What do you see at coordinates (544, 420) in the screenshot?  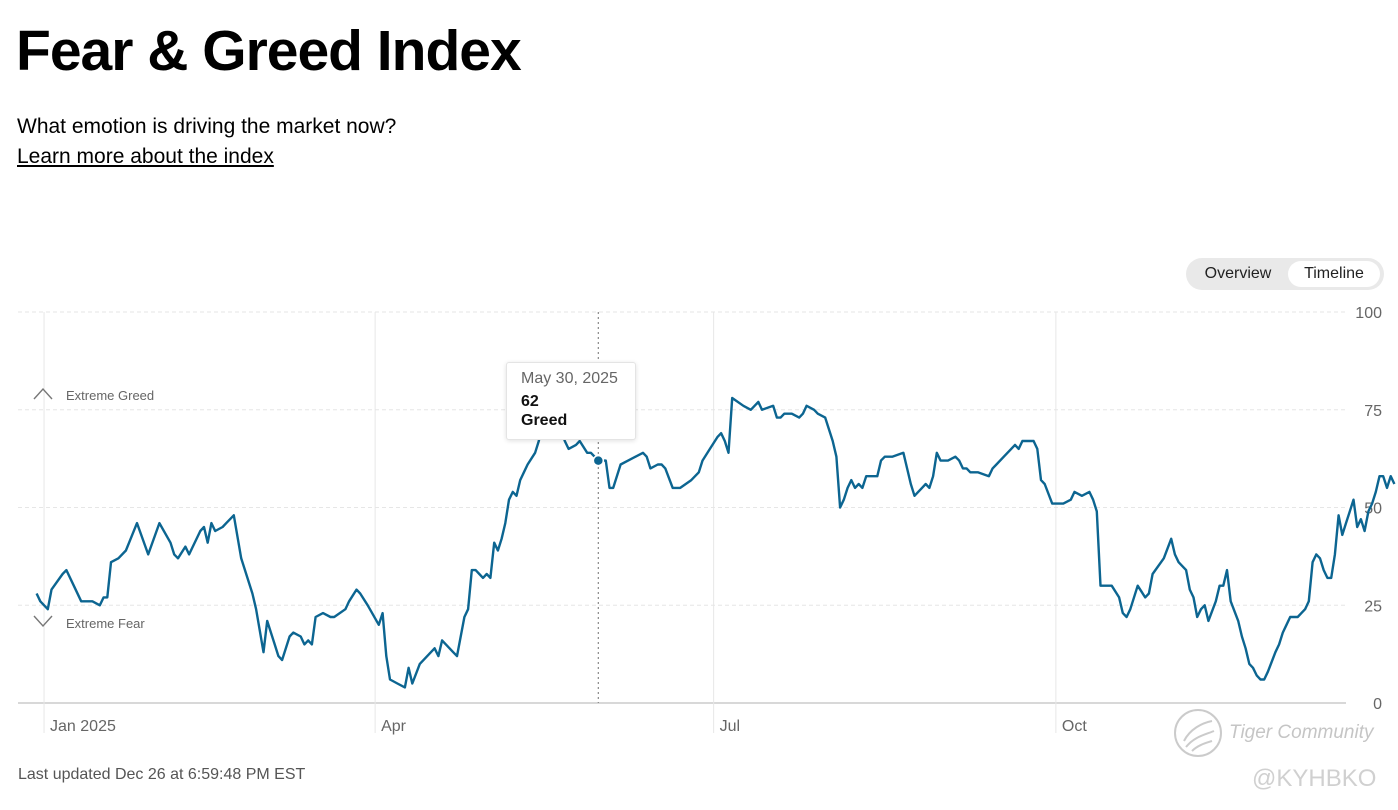 I see `tooltip-label: Greed` at bounding box center [544, 420].